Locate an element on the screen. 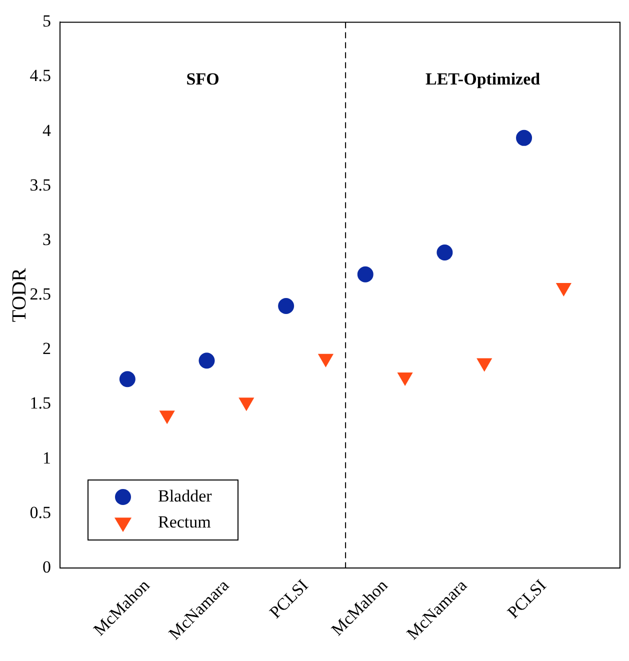  y-tick-label: 3.5 is located at coordinates (40, 184).